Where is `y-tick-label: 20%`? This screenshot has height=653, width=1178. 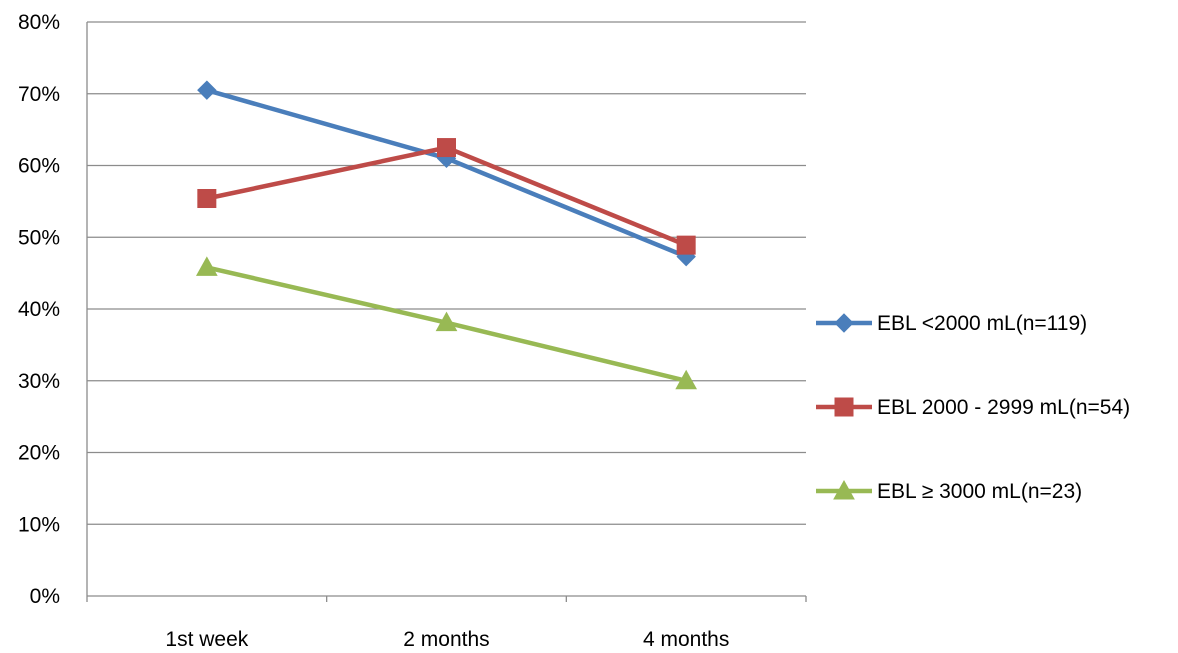
y-tick-label: 20% is located at coordinates (39, 453).